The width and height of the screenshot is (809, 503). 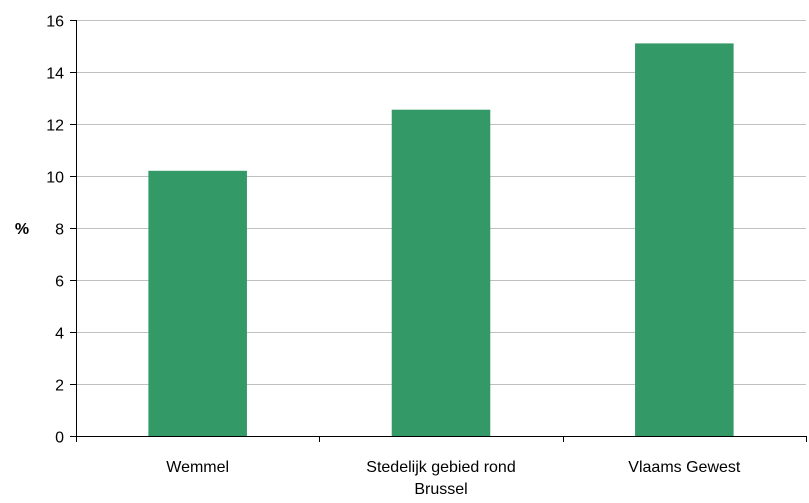 I want to click on x-category-label: Wemmel, so click(x=197, y=467).